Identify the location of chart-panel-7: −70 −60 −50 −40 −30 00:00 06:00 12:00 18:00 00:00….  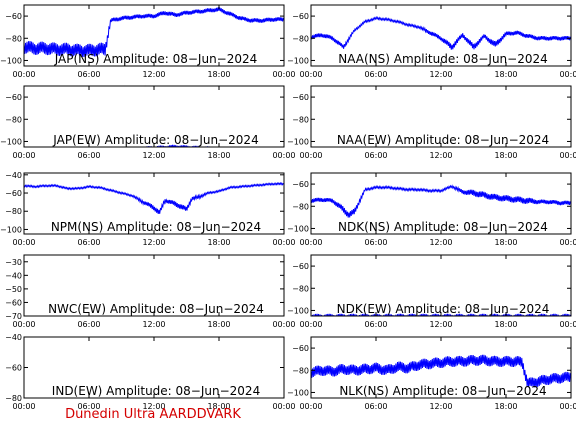
(150, 291).